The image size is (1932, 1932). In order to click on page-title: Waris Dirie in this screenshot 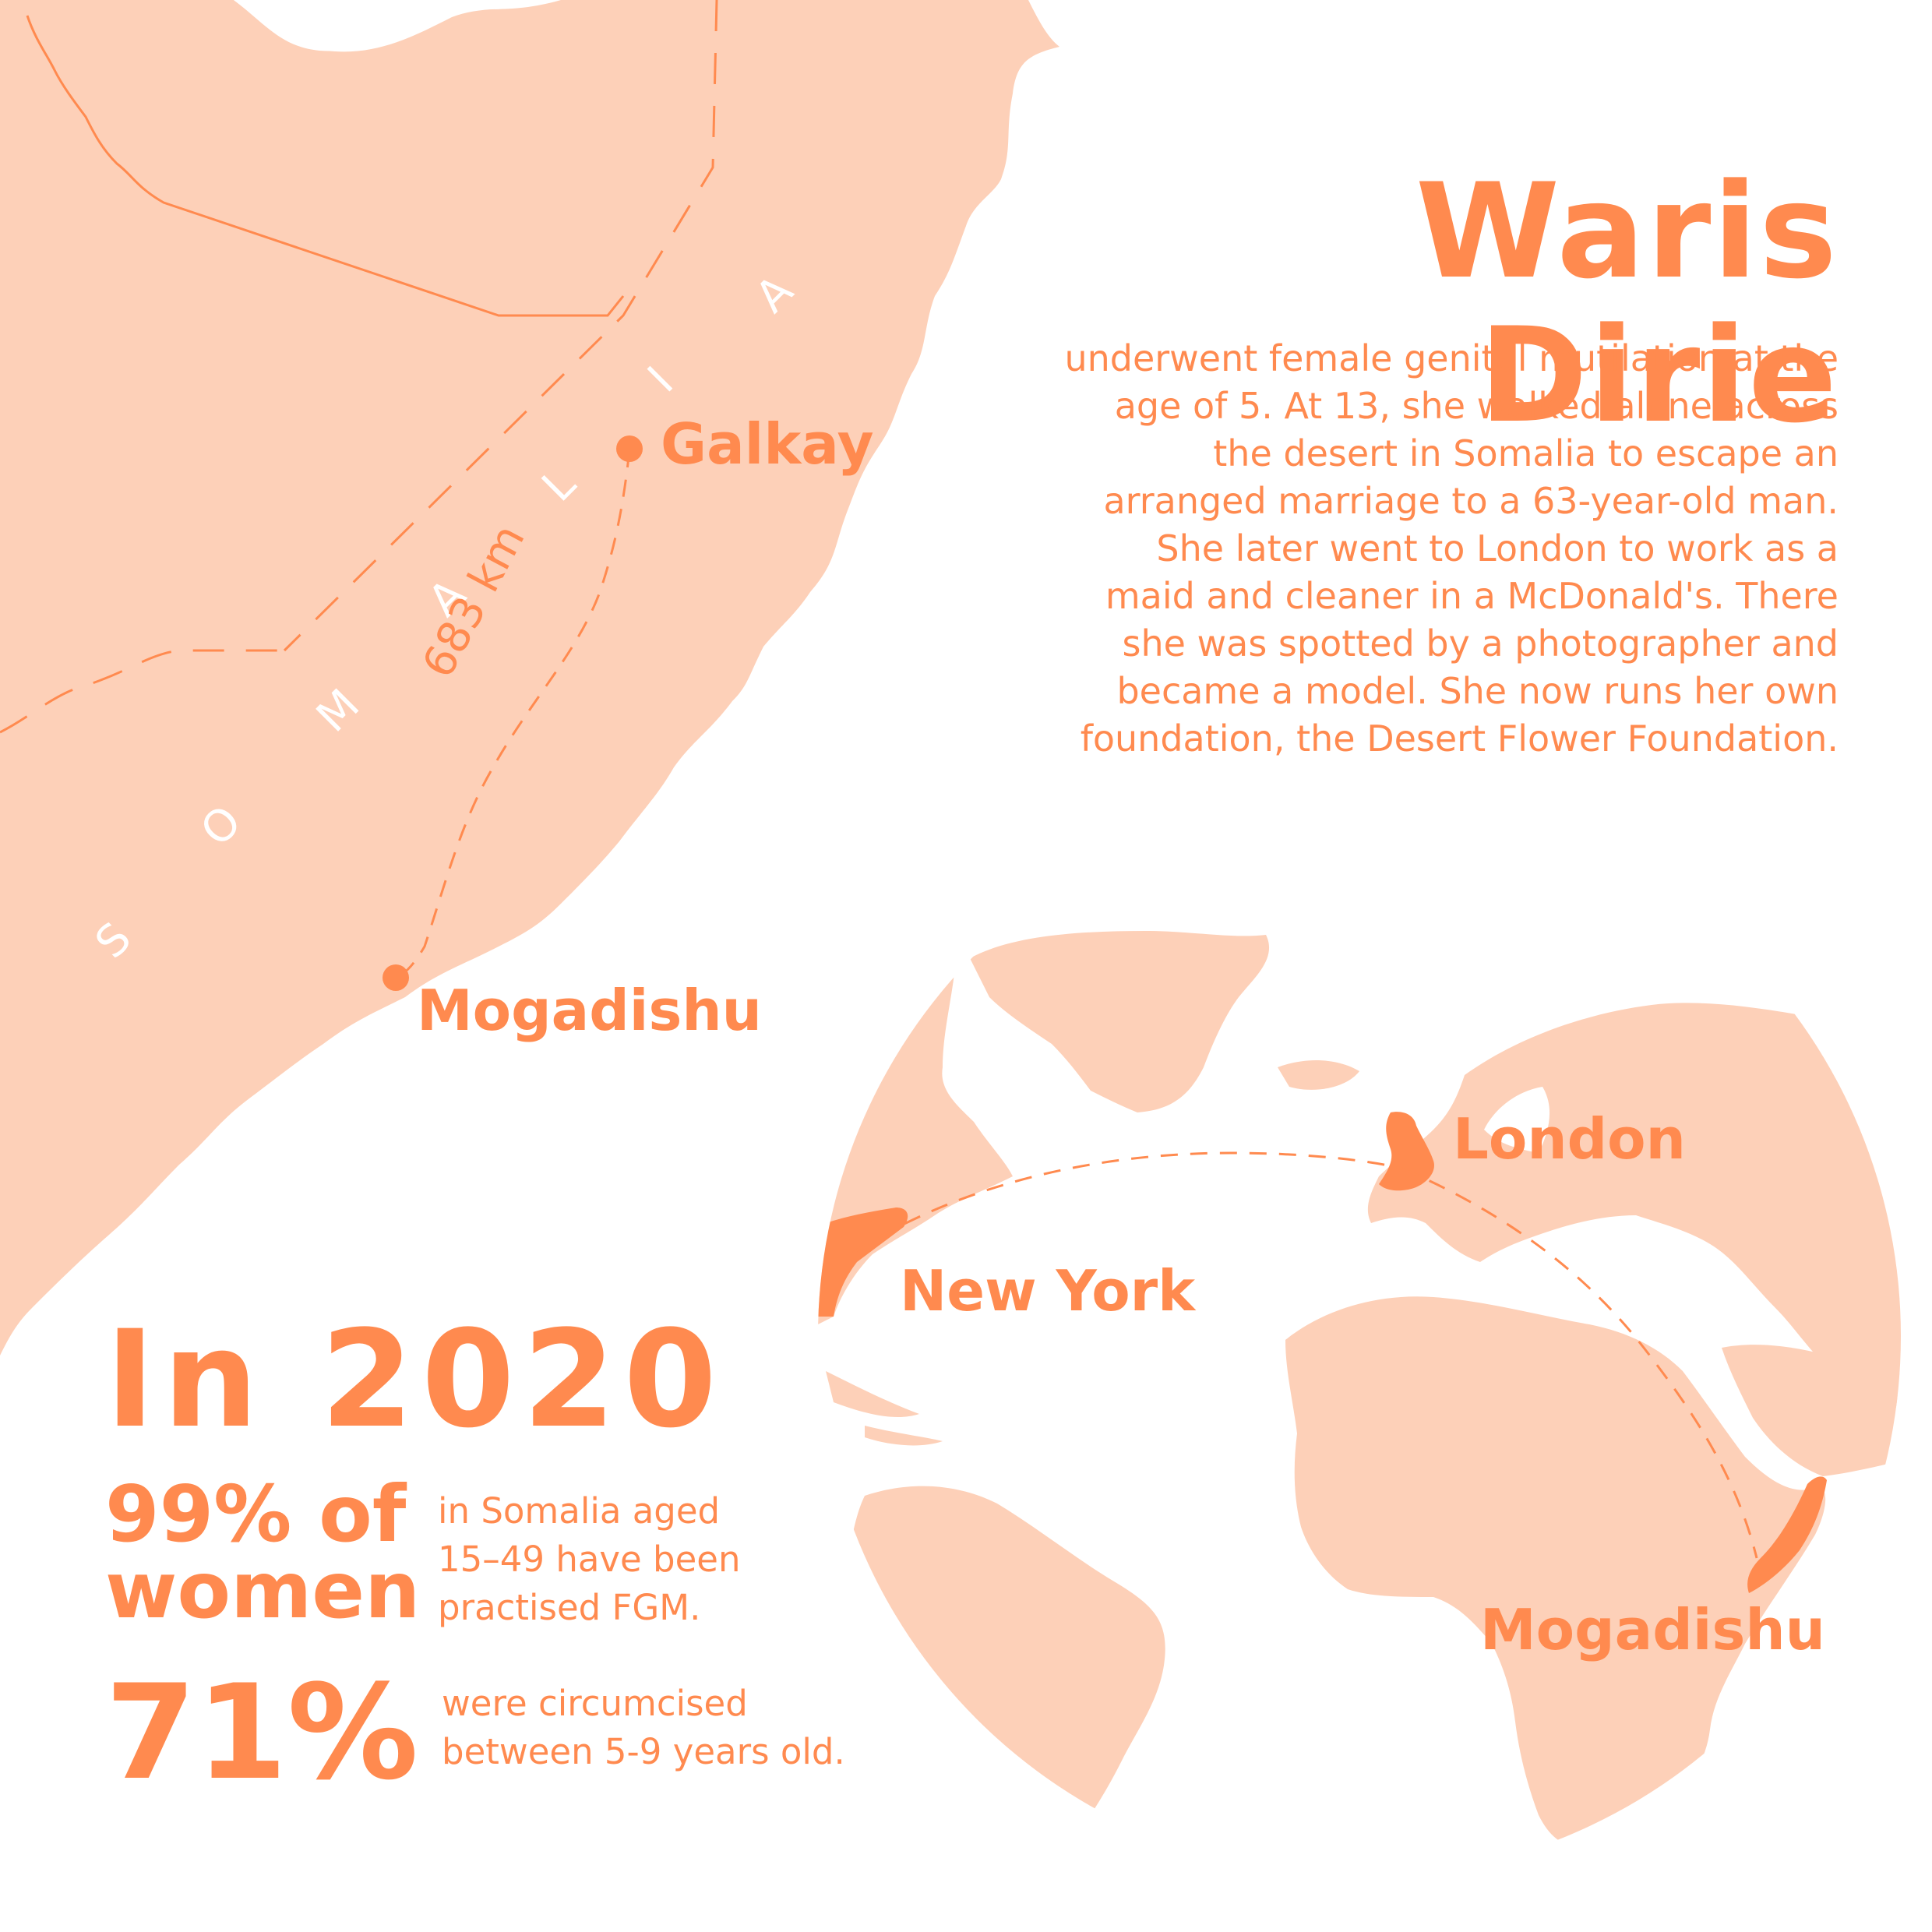, I will do `click(1627, 304)`.